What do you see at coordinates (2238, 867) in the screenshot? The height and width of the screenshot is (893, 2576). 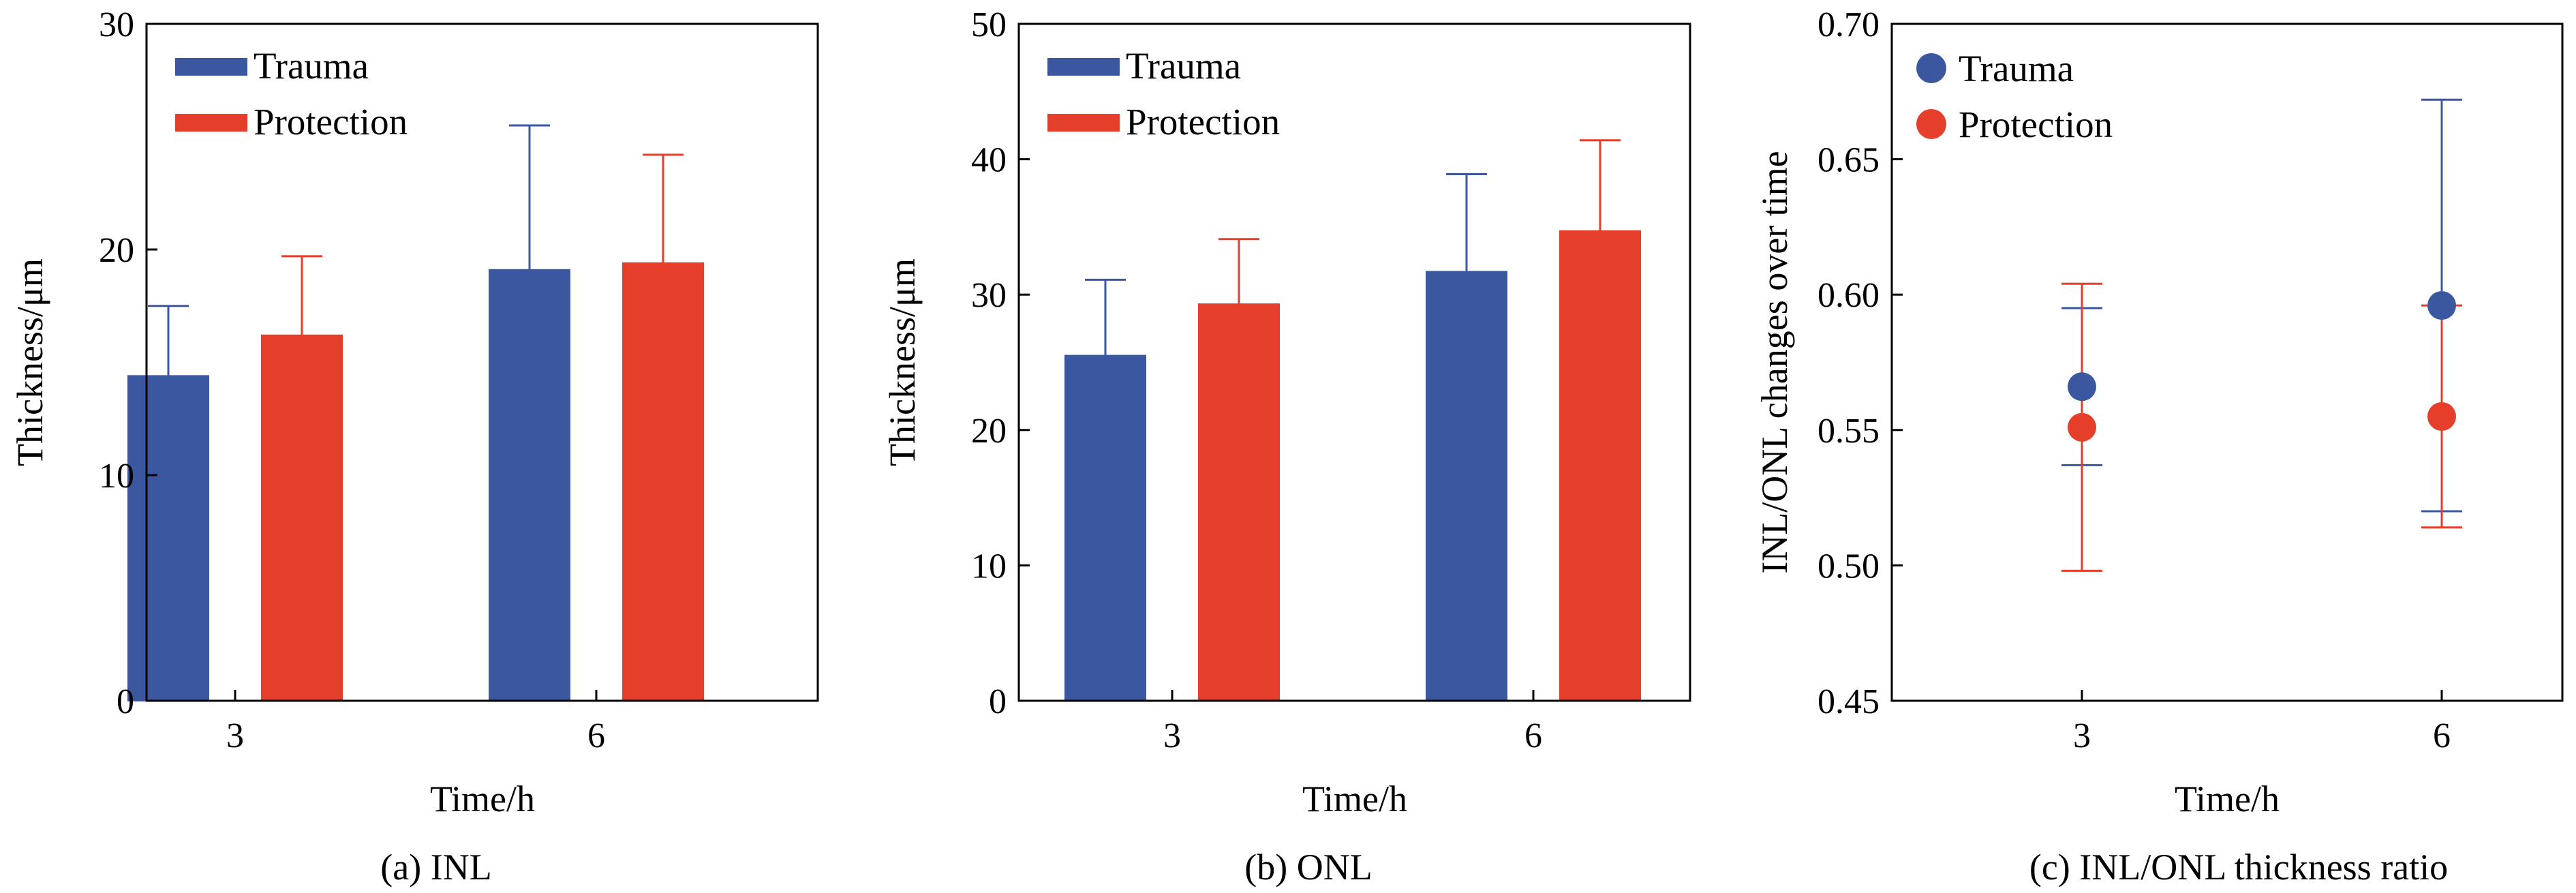 I see `chart-caption: (c) INL/ONL thickness ratio` at bounding box center [2238, 867].